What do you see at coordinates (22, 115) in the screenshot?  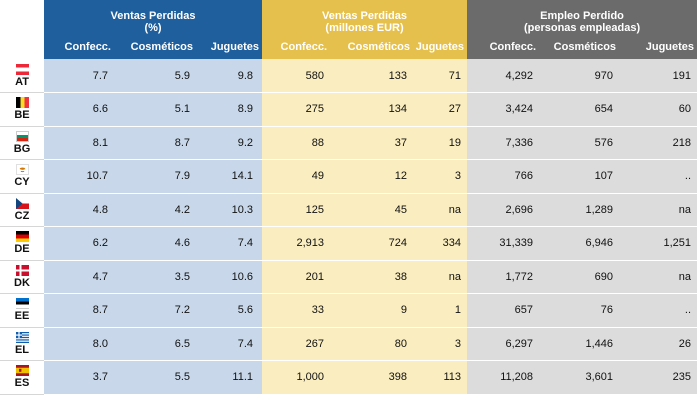 I see `country-code: BE` at bounding box center [22, 115].